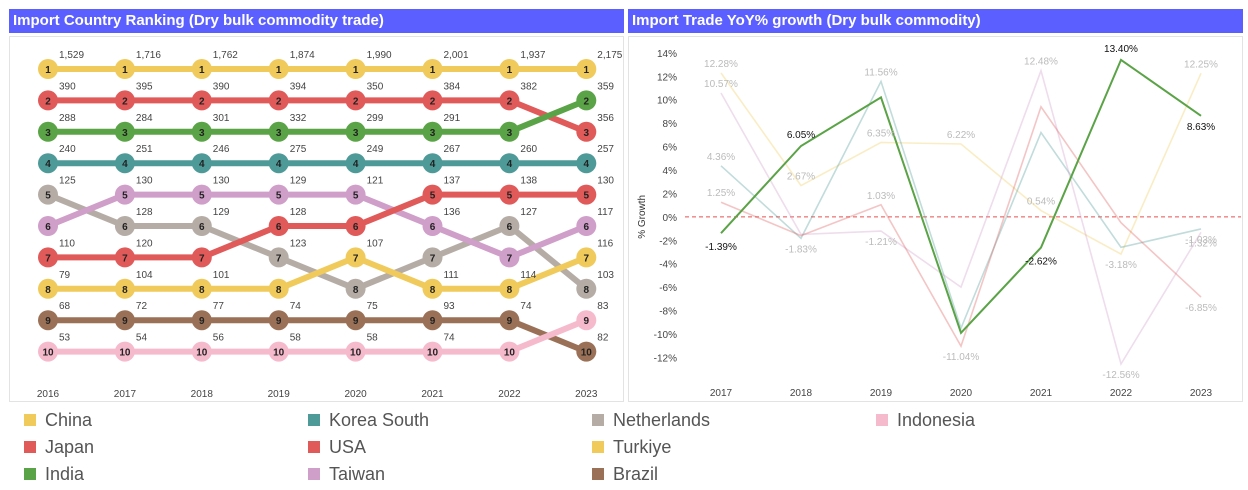 The image size is (1248, 490). Describe the element at coordinates (667, 101) in the screenshot. I see `y-tick-label: 10%` at that location.